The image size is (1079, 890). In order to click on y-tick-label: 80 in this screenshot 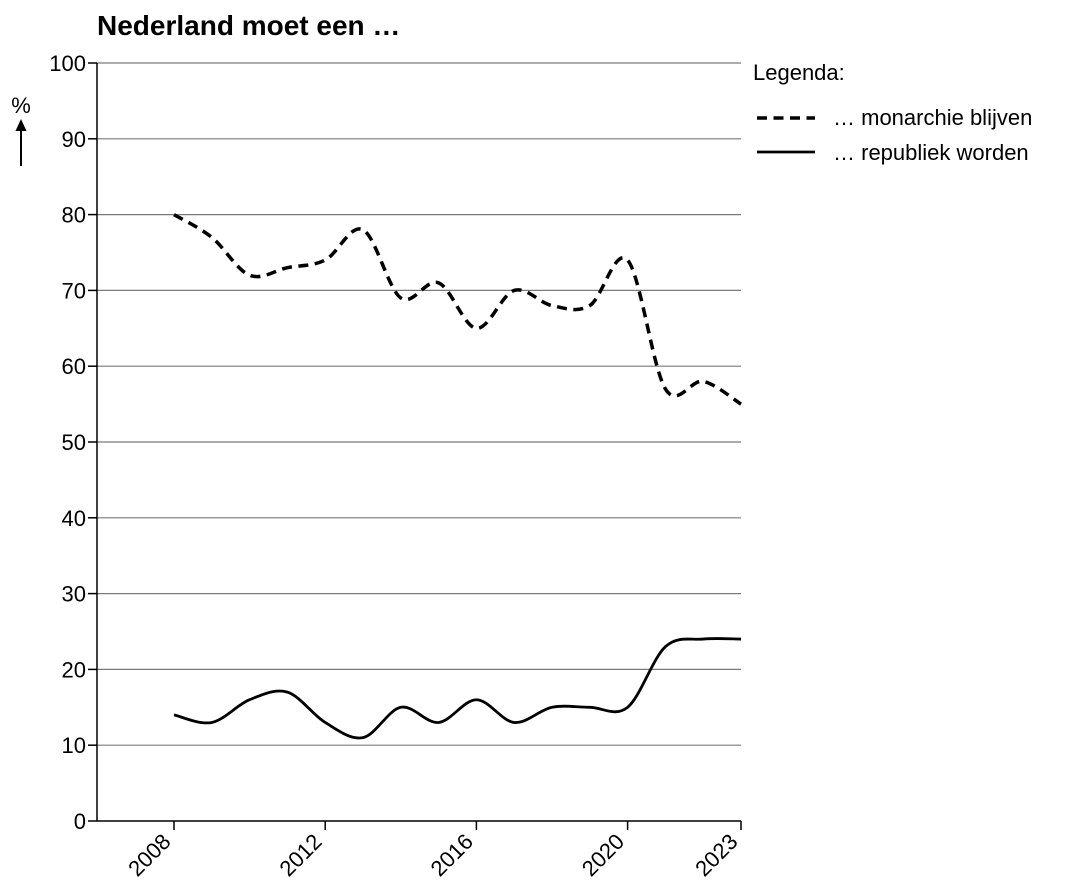, I will do `click(74, 215)`.